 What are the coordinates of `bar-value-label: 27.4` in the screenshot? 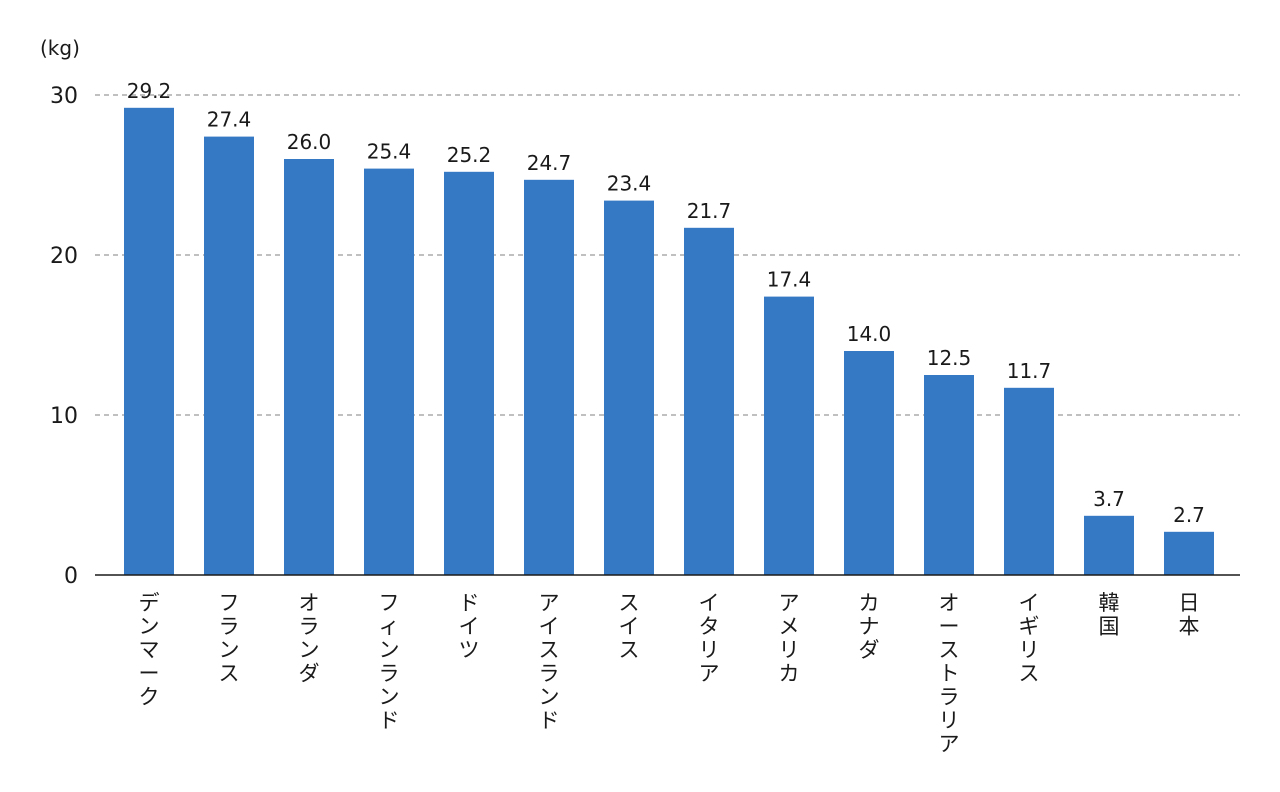 It's located at (229, 120).